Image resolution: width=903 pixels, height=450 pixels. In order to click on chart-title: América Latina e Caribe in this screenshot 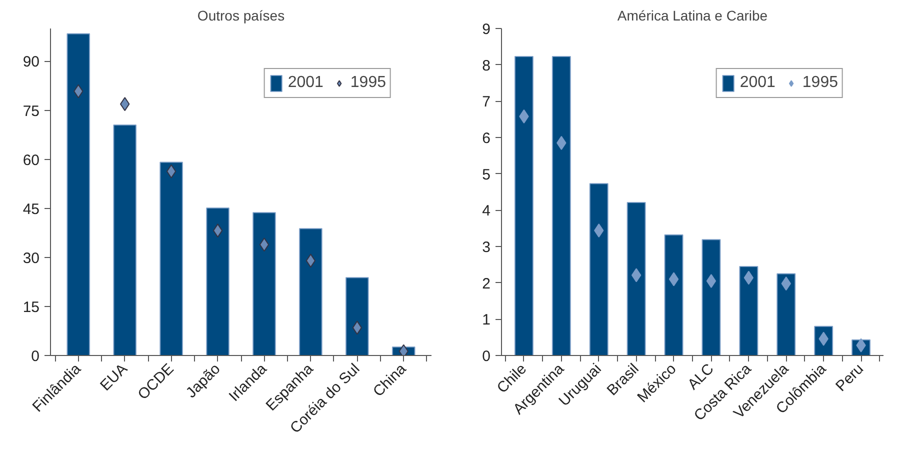, I will do `click(692, 16)`.